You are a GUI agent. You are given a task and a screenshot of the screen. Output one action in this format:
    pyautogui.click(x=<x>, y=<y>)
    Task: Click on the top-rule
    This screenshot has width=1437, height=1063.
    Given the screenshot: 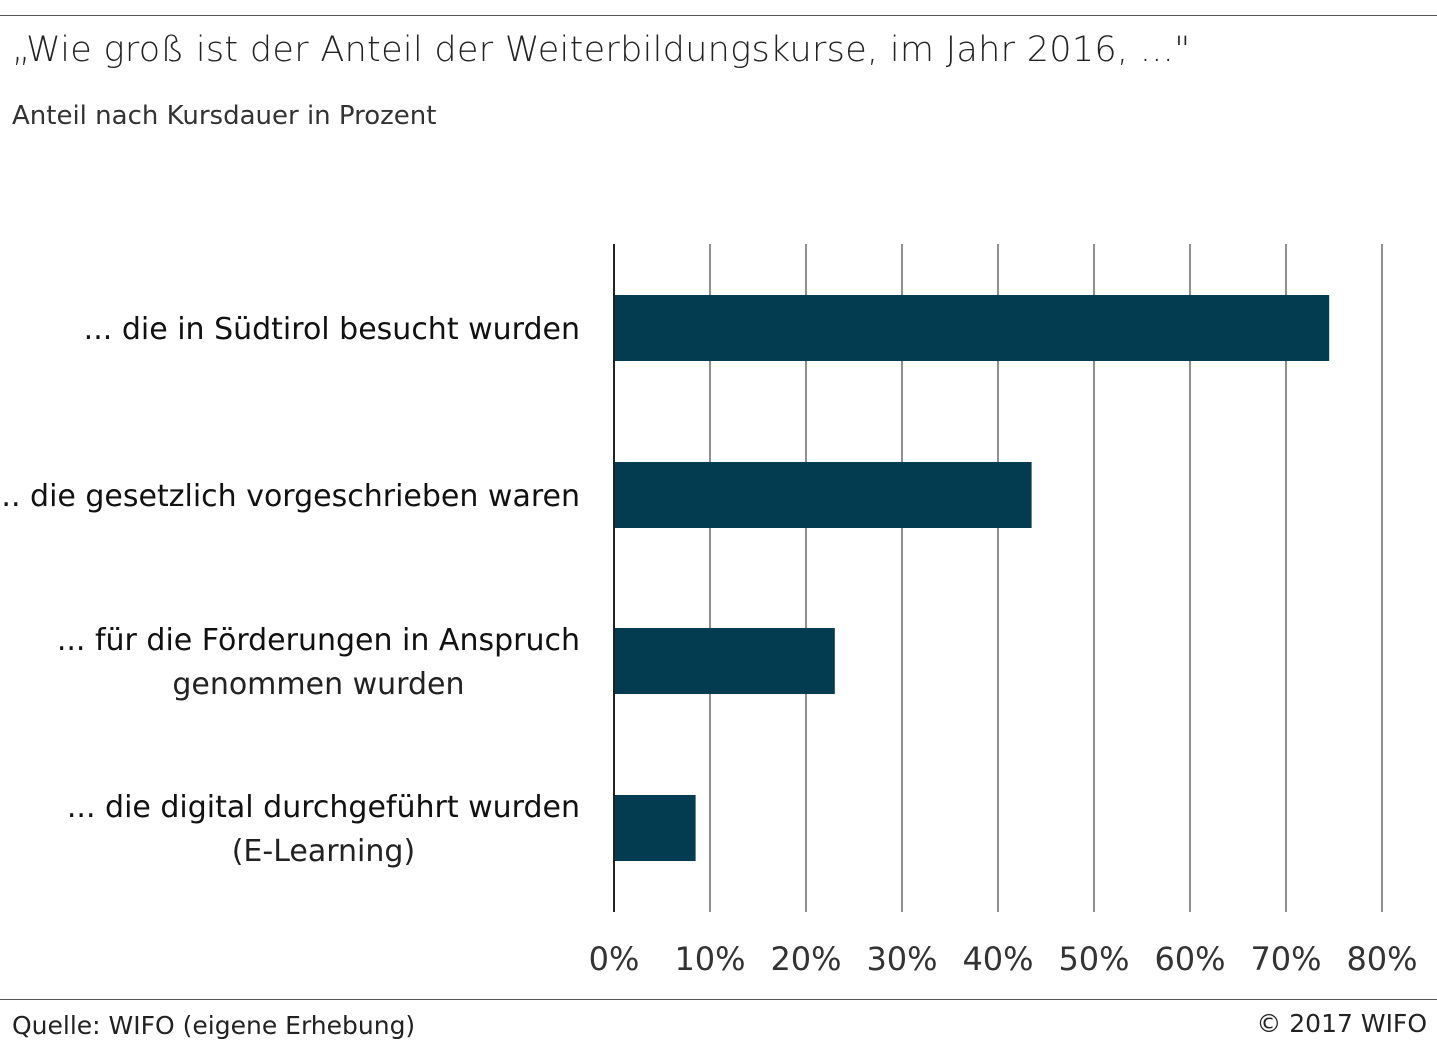 What is the action you would take?
    pyautogui.click(x=718, y=15)
    